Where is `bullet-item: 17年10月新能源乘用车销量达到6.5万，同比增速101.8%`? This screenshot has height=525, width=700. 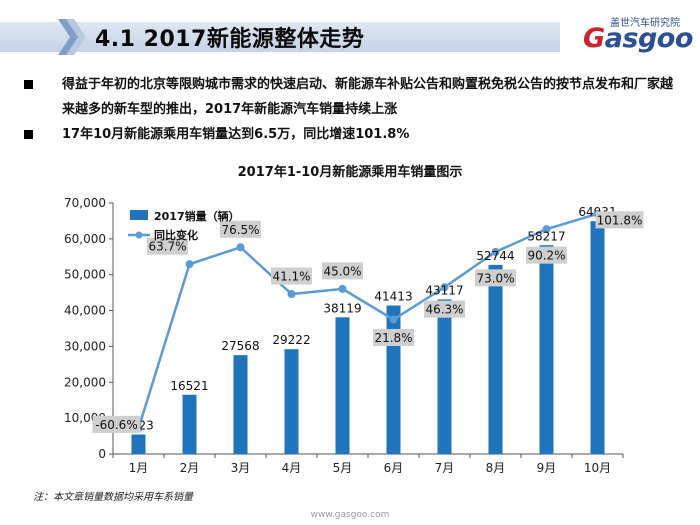 bullet-item: 17年10月新能源乘用车销量达到6.5万，同比增速101.8% is located at coordinates (354, 134).